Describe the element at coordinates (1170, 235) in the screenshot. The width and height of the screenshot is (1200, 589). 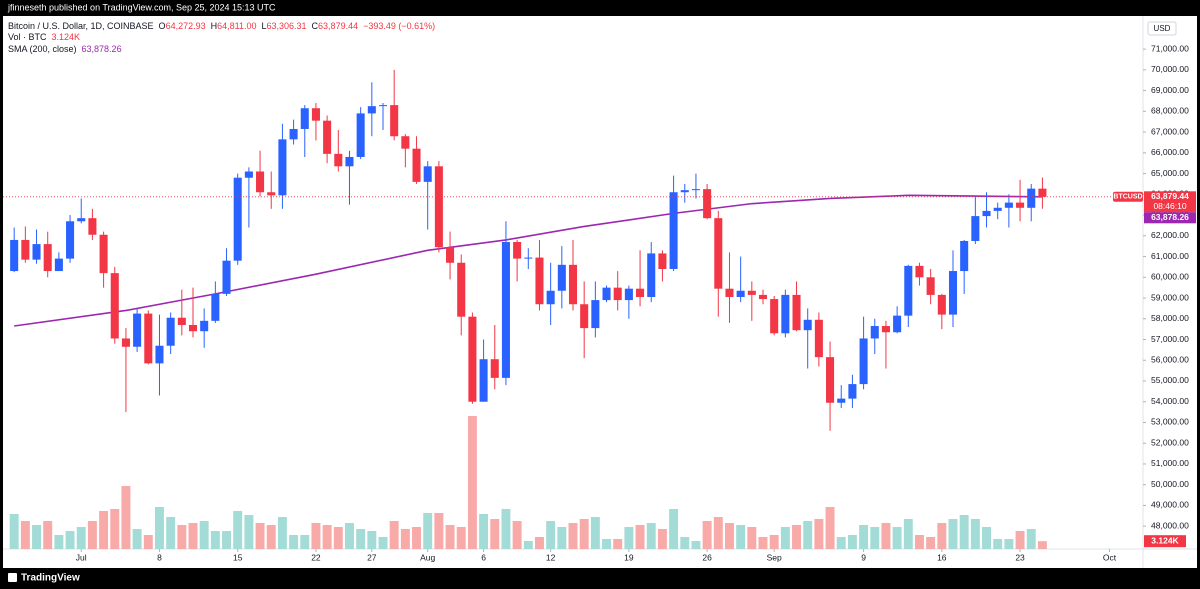
I see `y-tick-label: 62,000.00` at that location.